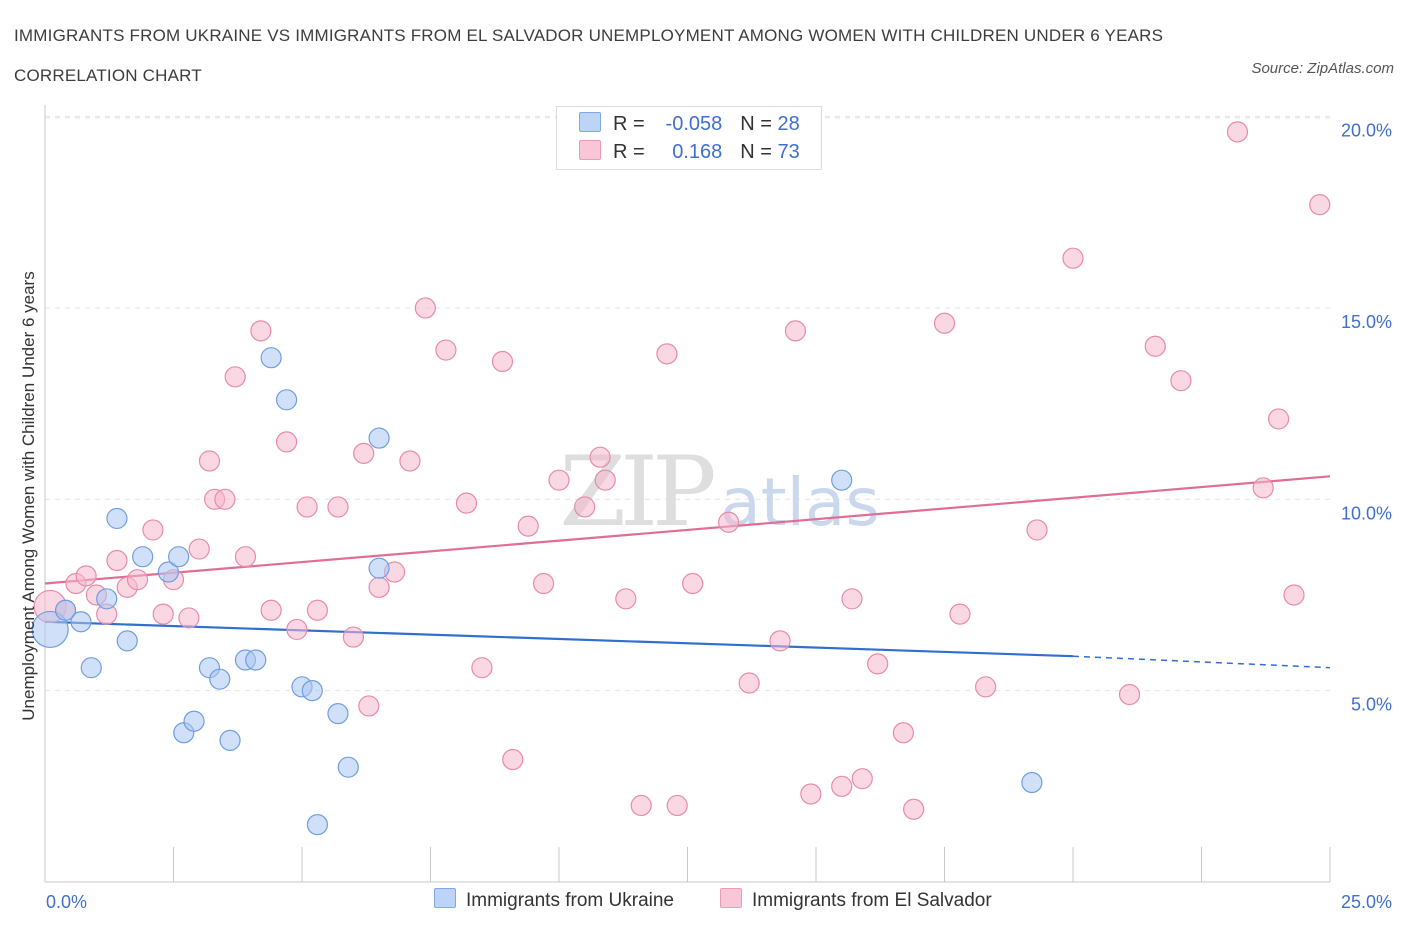 The height and width of the screenshot is (930, 1406). Describe the element at coordinates (800, 502) in the screenshot. I see `watermark-atlas: atlas` at that location.